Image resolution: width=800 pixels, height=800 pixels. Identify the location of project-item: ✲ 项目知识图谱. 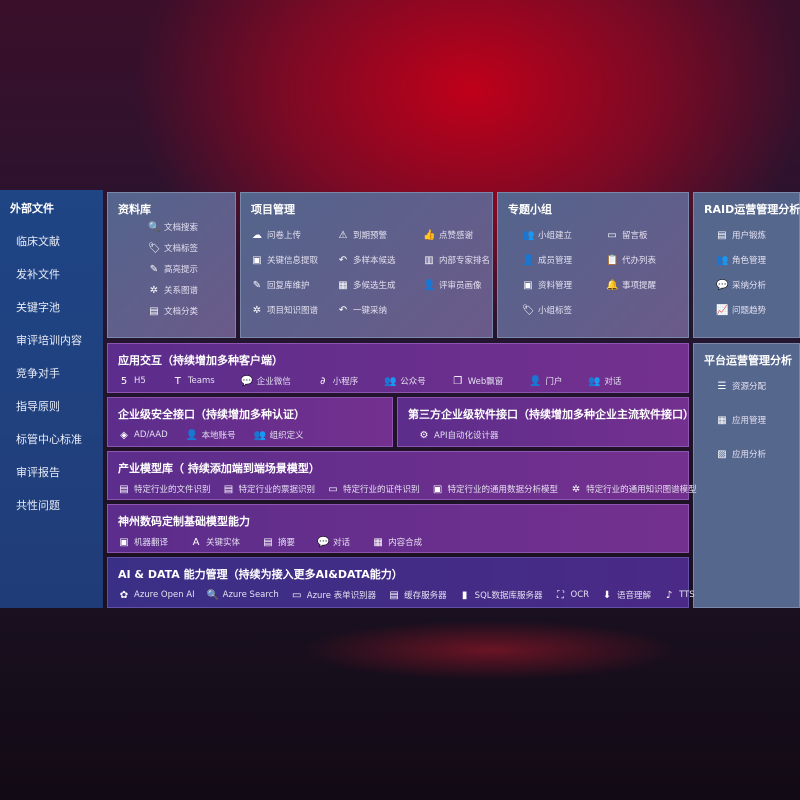
(294, 310).